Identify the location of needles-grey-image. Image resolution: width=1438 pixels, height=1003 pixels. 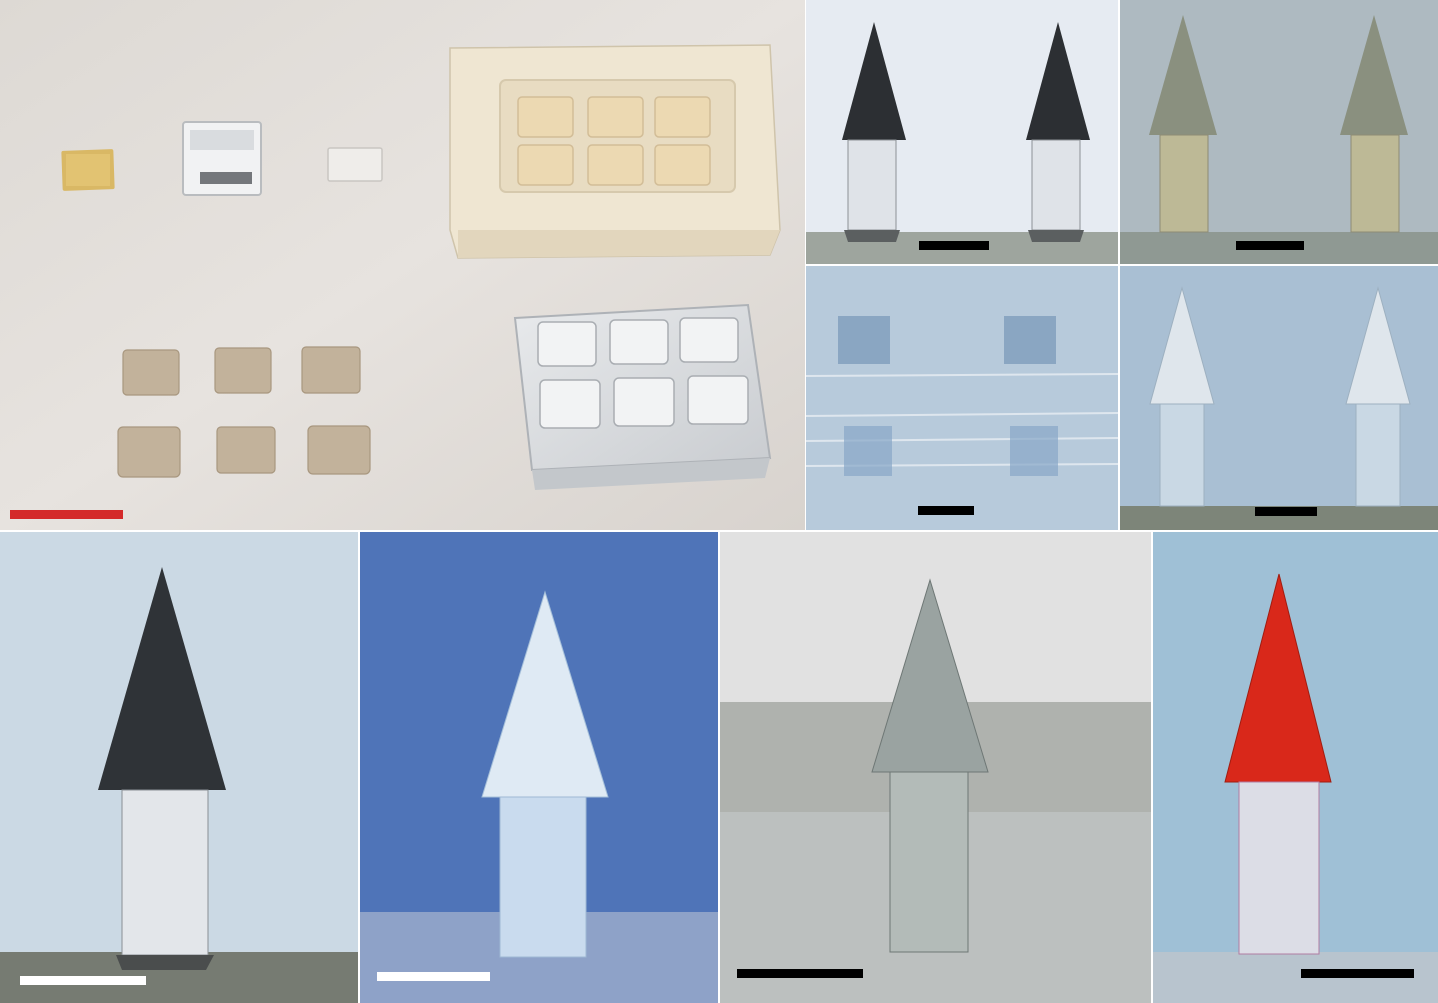
(1279, 132).